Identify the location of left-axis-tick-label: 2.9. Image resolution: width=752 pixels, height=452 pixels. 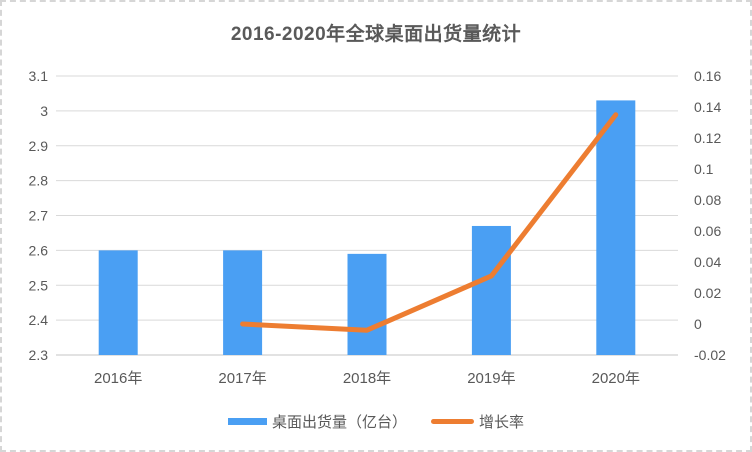
(39, 146).